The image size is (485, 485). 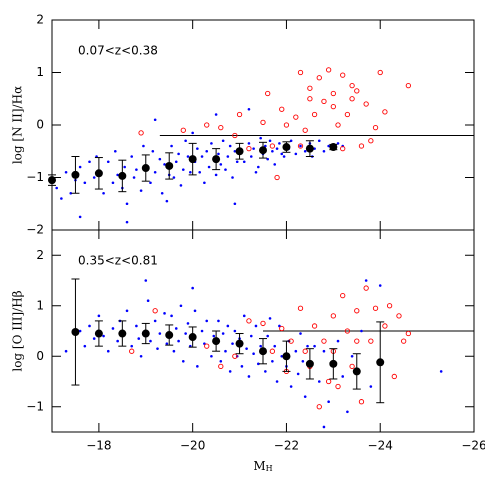 I want to click on x-tick-label: −18, so click(x=98, y=446).